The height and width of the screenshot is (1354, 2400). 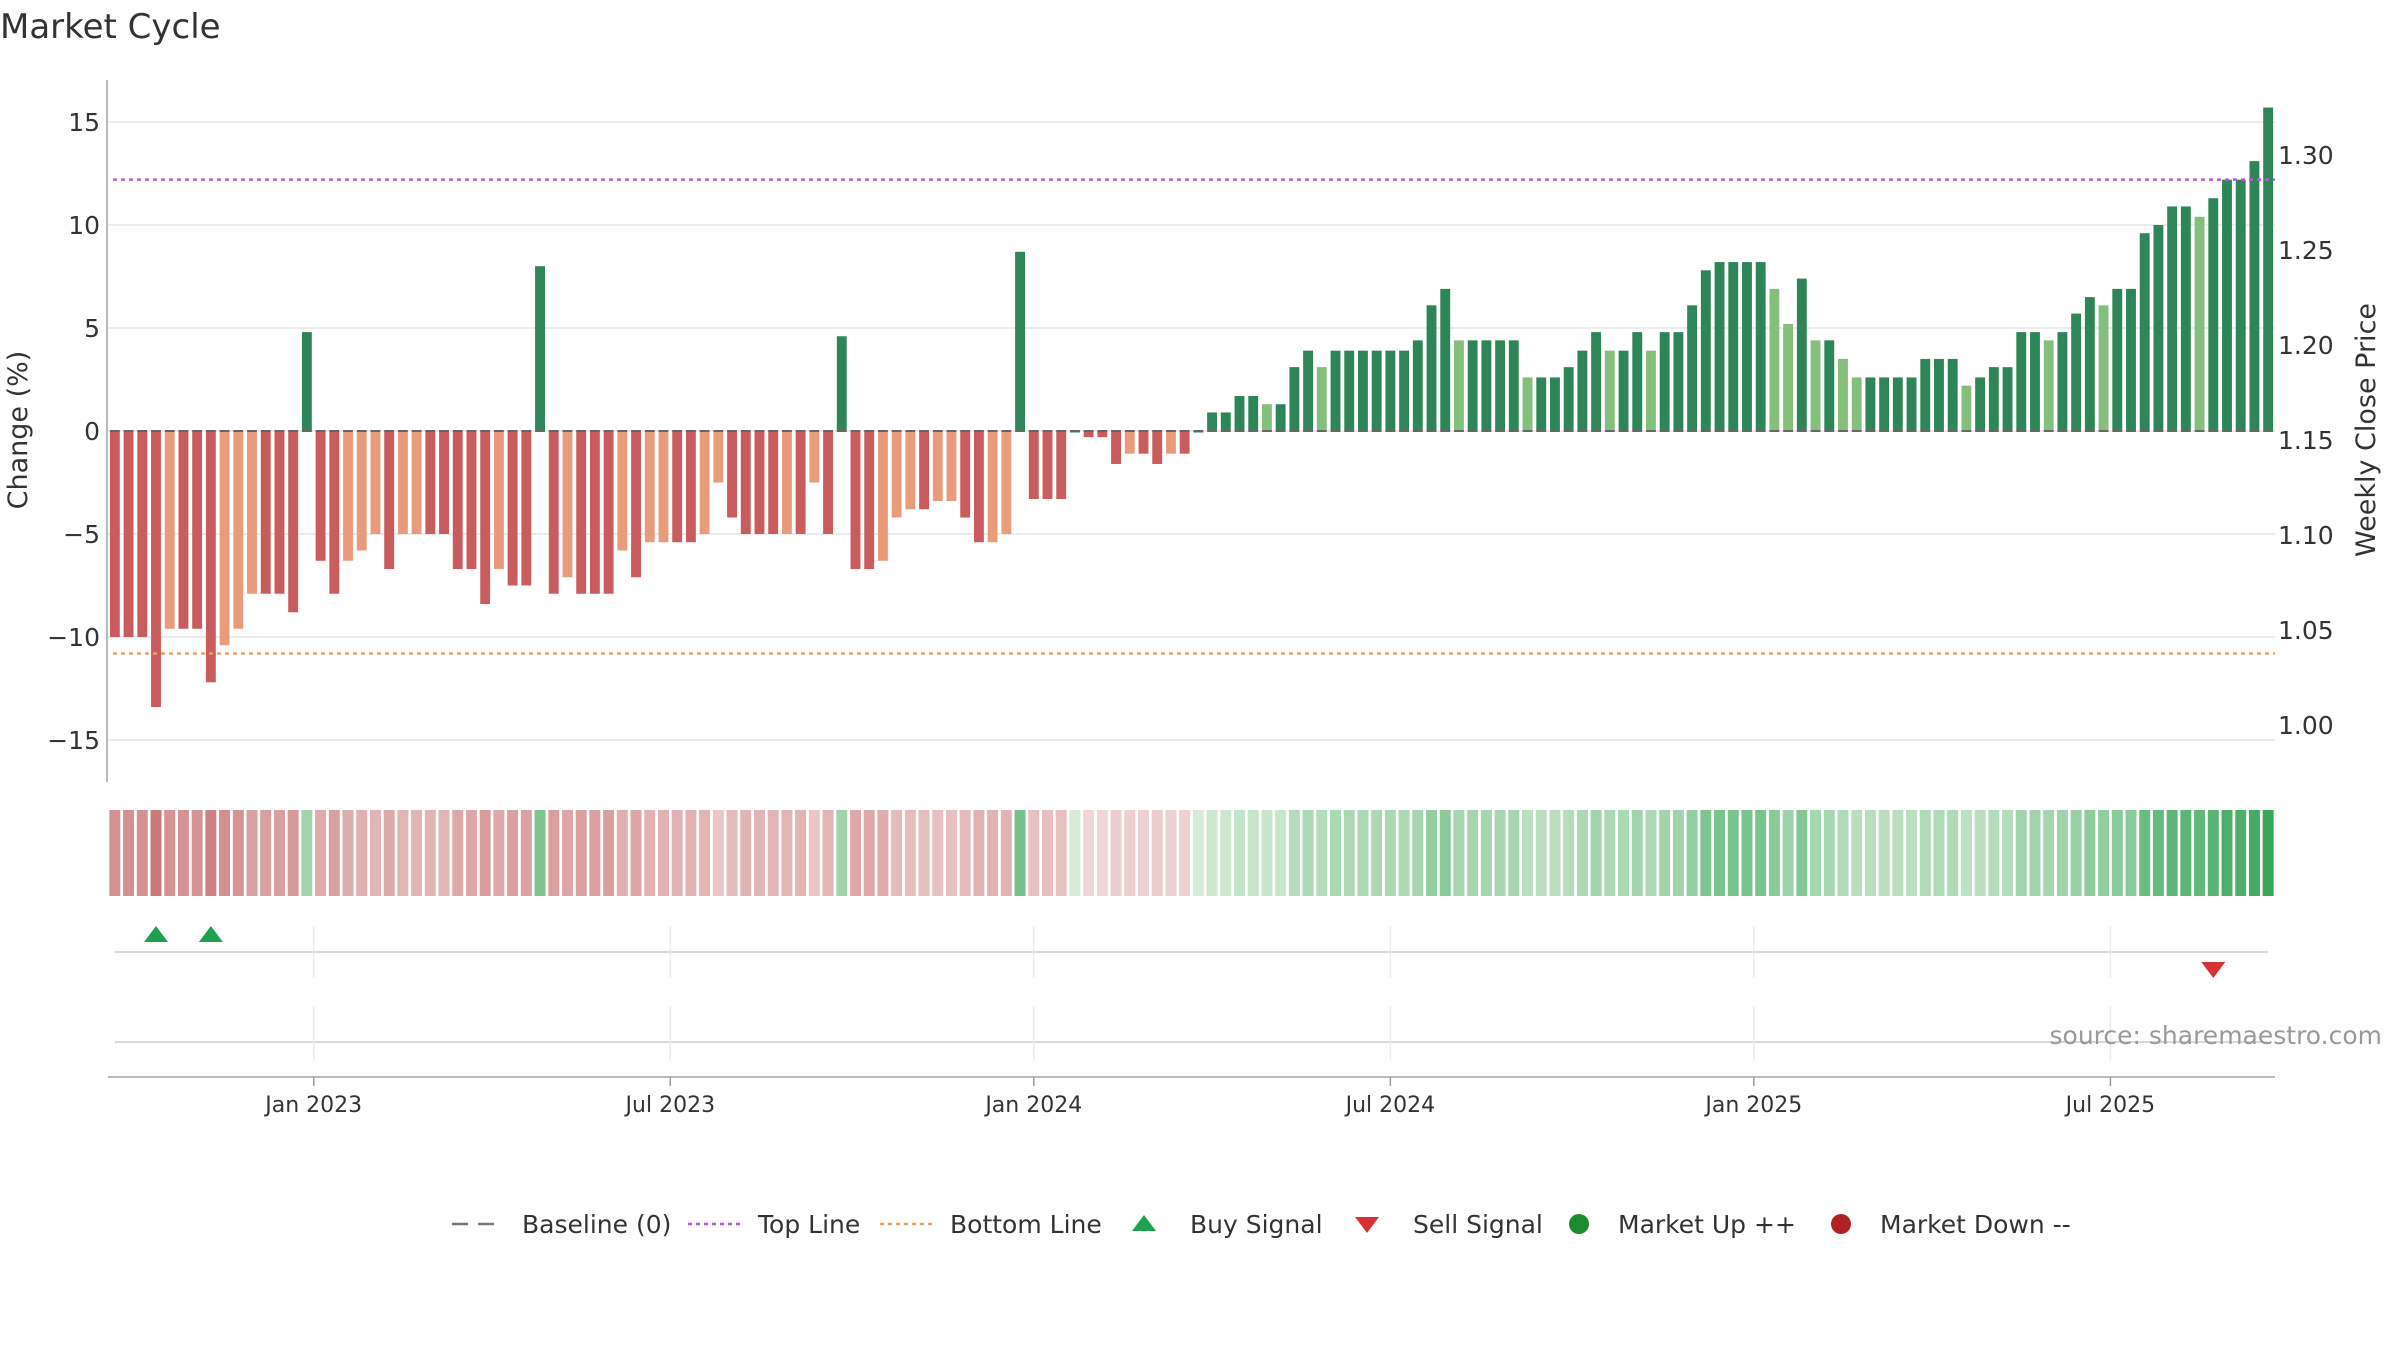 What do you see at coordinates (1390, 1105) in the screenshot?
I see `x-tick-label: Jul 2024` at bounding box center [1390, 1105].